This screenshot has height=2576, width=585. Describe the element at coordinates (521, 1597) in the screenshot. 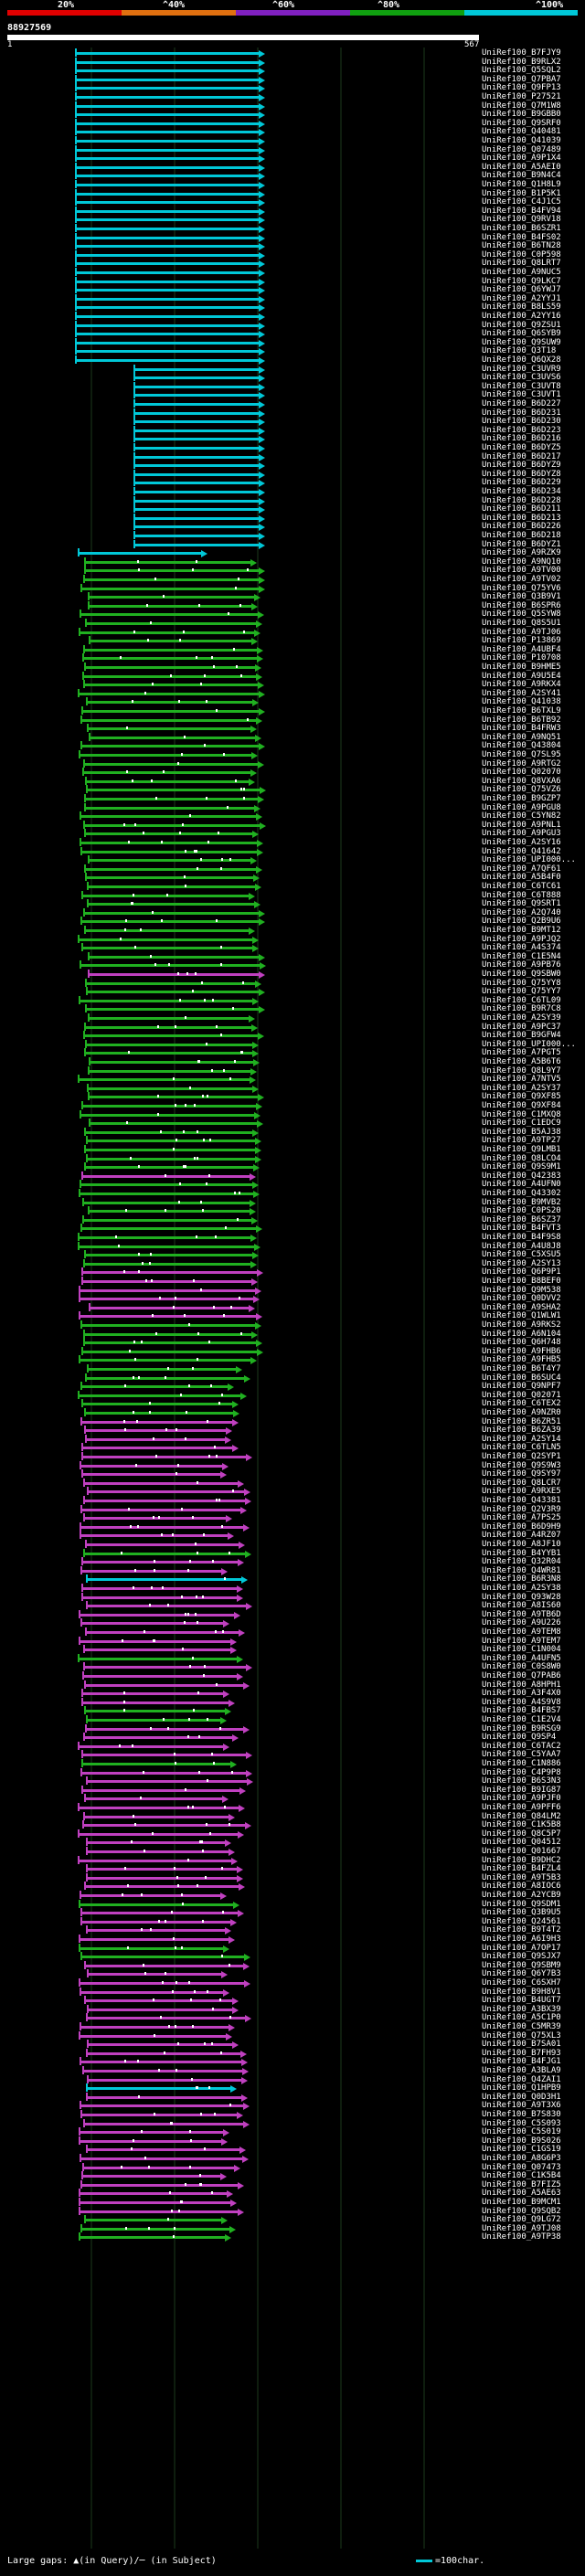

I see `hit-link: UniRef100_Q93W28` at that location.